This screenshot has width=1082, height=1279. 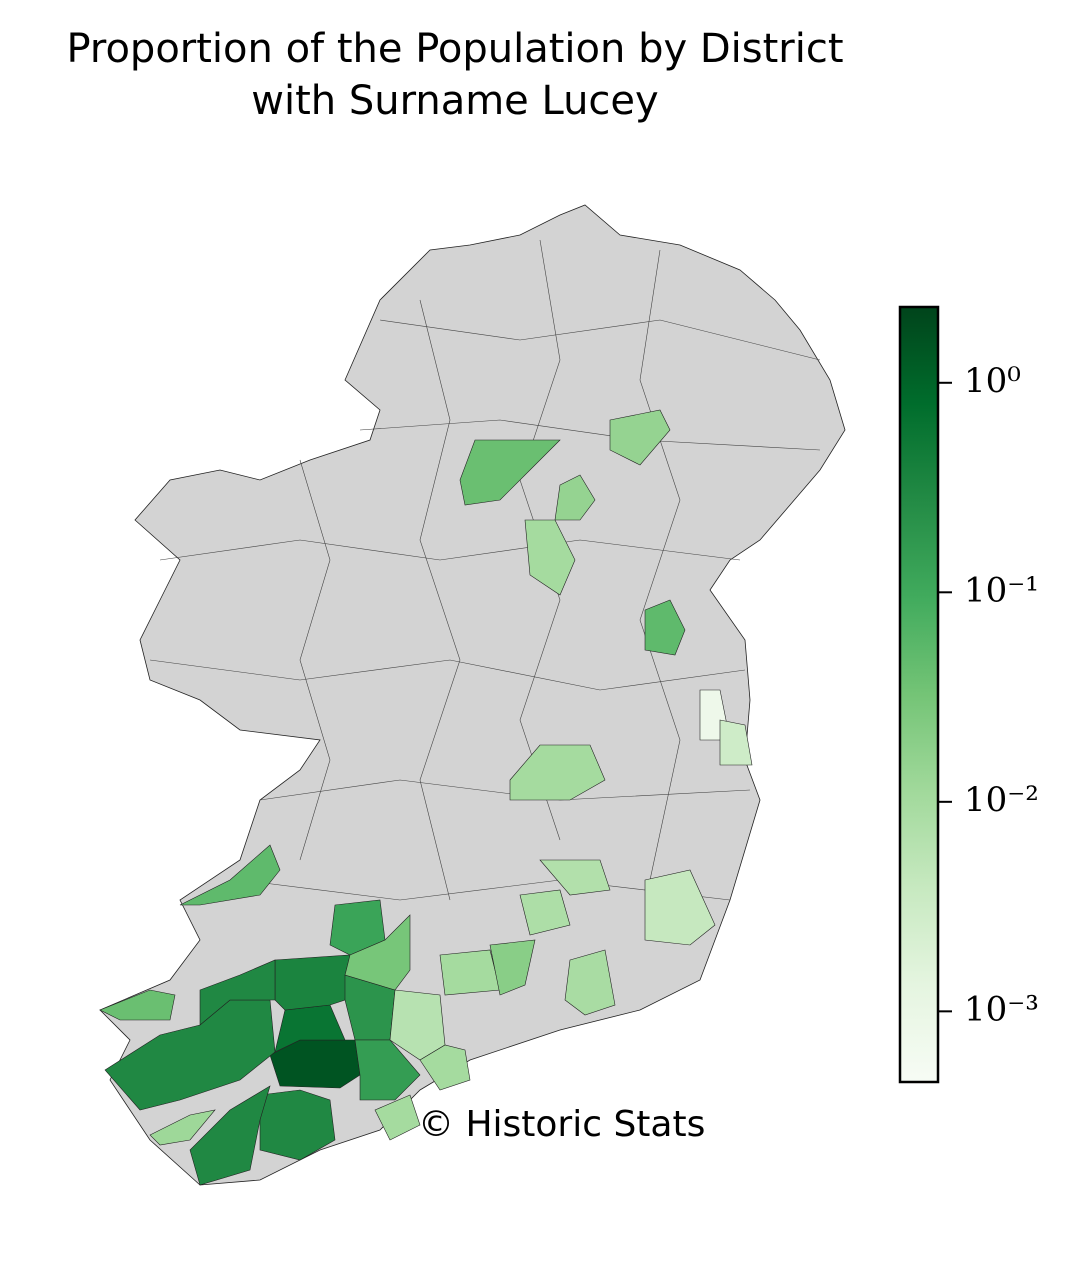 What do you see at coordinates (561, 1124) in the screenshot?
I see `credit: © Historic Stats` at bounding box center [561, 1124].